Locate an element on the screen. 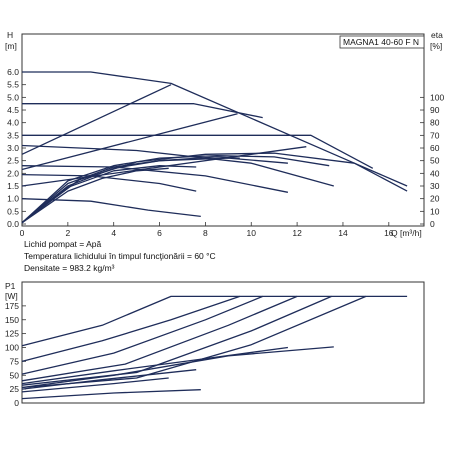 The width and height of the screenshot is (450, 450). model-label-box is located at coordinates (382, 42).